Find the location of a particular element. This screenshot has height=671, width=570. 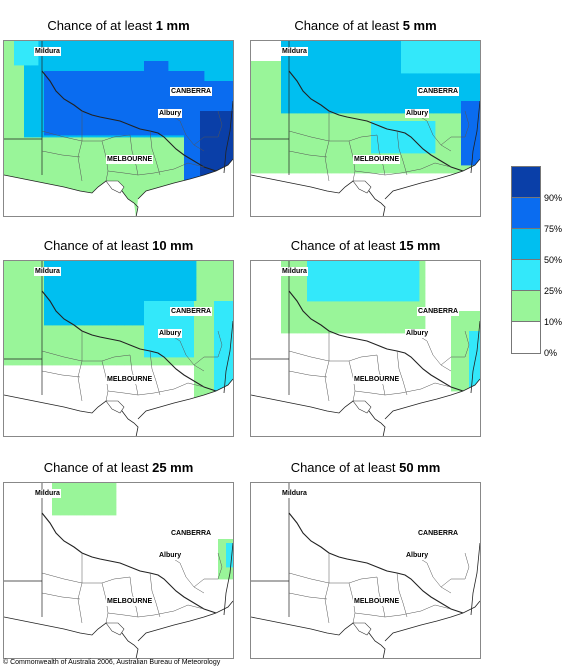

panel-title: Chance of at least 25 mm is located at coordinates (118, 467).